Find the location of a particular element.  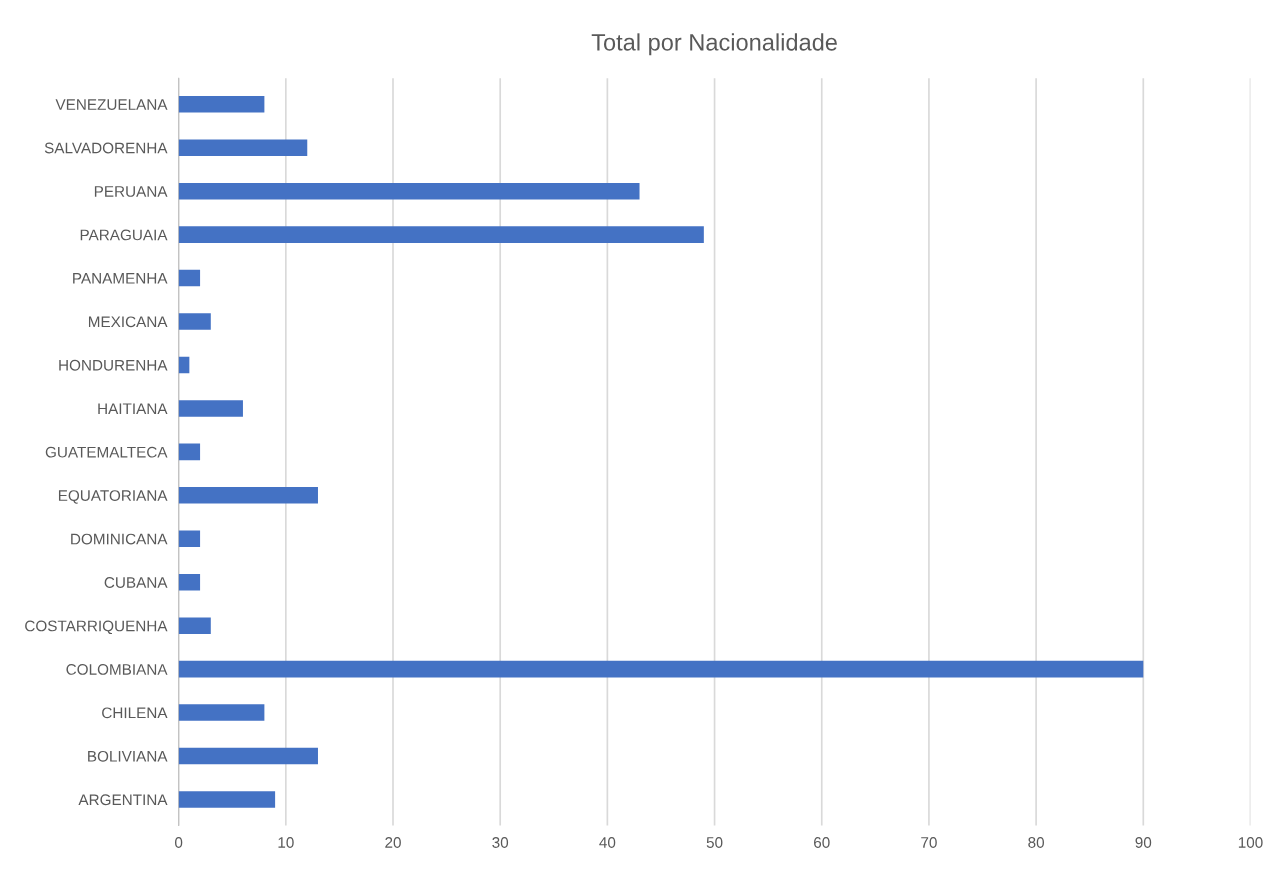

y-tick-label: PARAGUAIA is located at coordinates (124, 235).